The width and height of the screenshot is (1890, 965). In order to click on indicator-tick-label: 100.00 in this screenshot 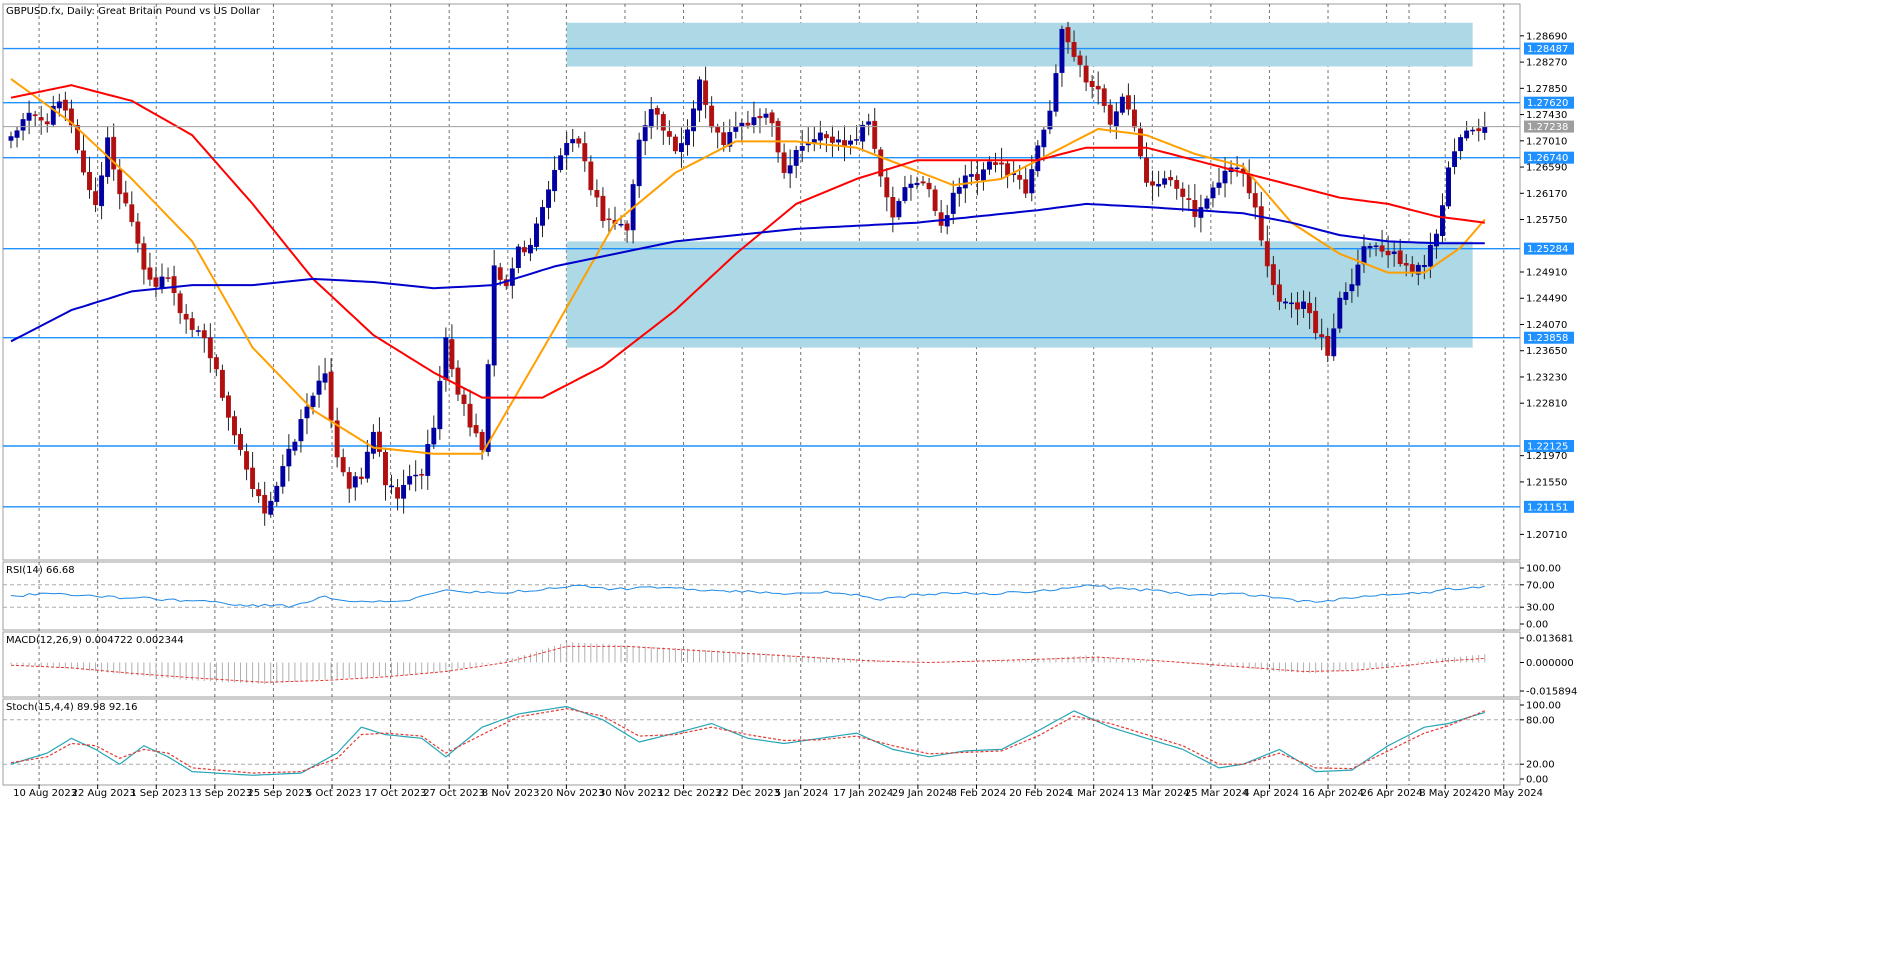, I will do `click(1543, 706)`.